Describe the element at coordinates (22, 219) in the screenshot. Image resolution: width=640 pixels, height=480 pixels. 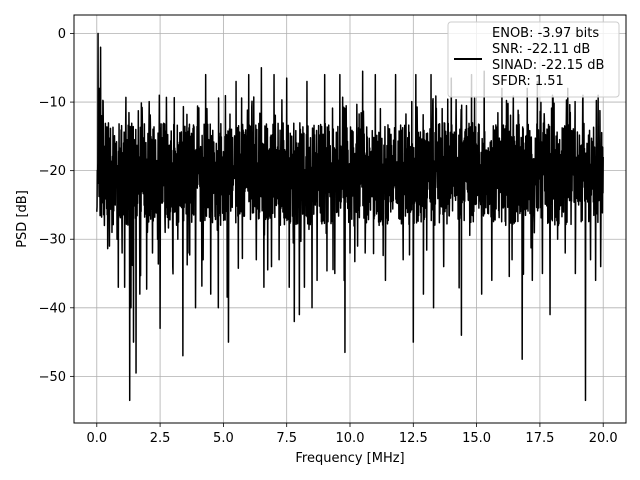
I see `y-axis-label: PSD [dB]` at that location.